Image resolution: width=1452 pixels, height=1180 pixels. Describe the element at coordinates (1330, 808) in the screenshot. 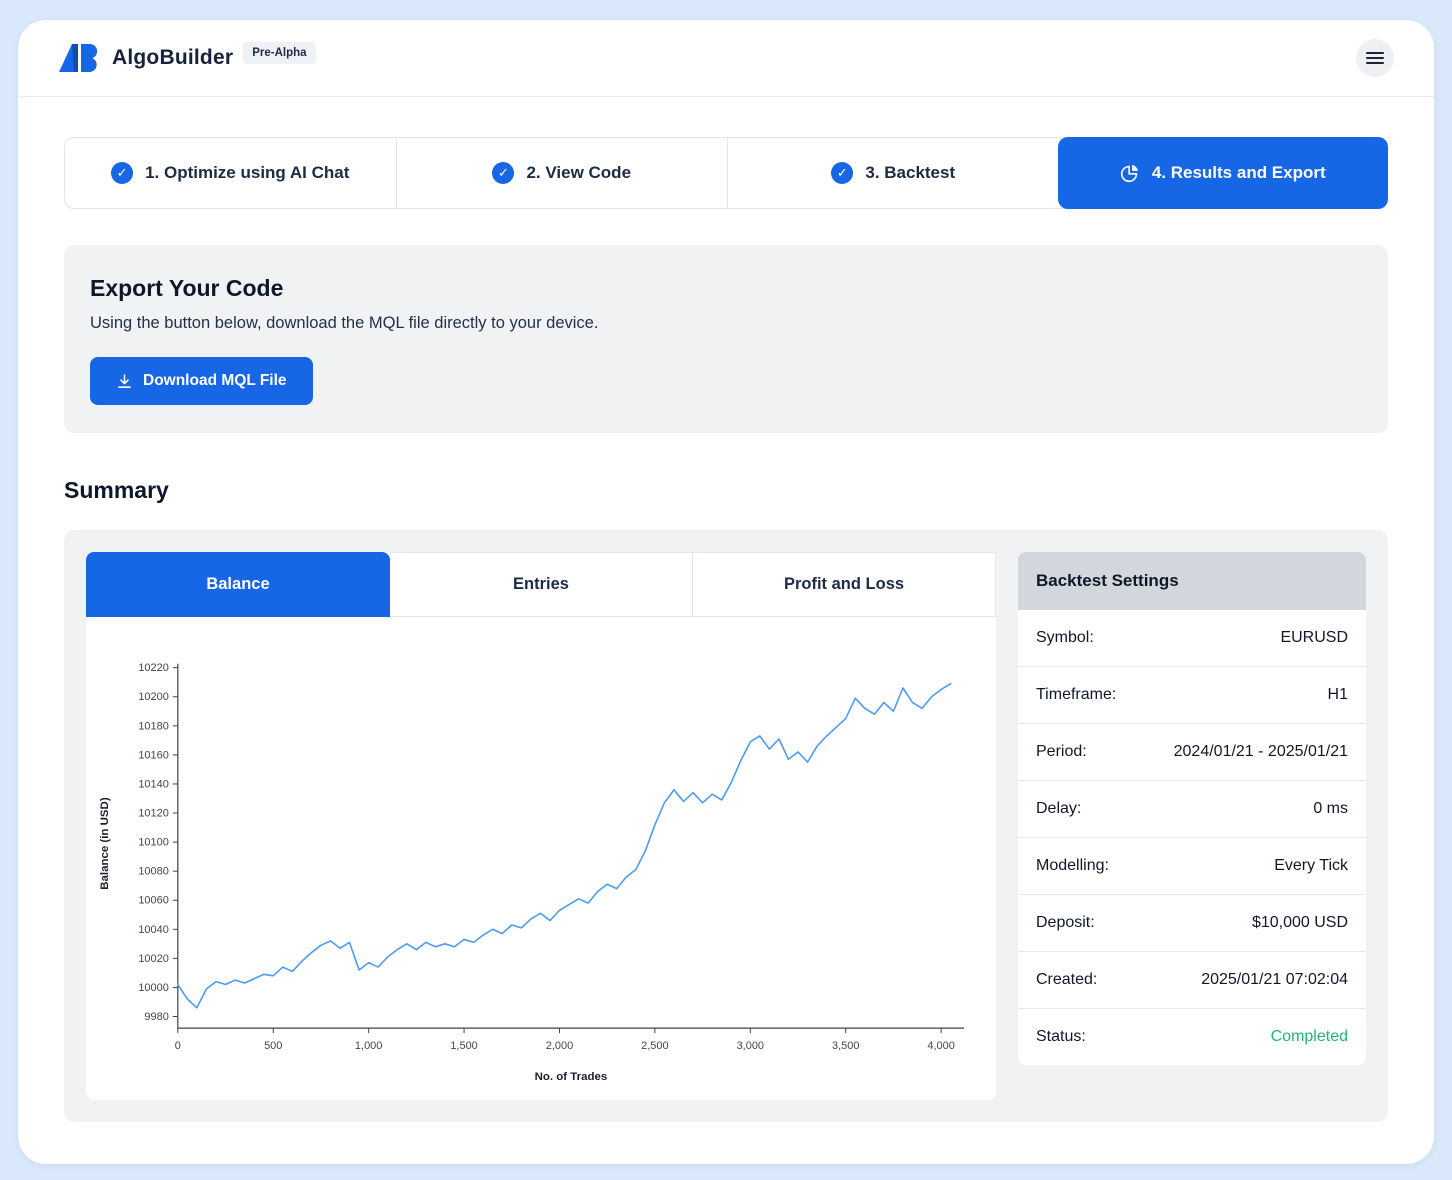

I see `row-value: 0 ms` at that location.